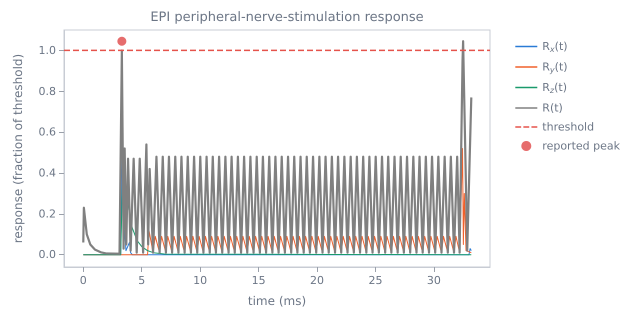  Describe the element at coordinates (375, 280) in the screenshot. I see `x-tick-label: 25` at that location.